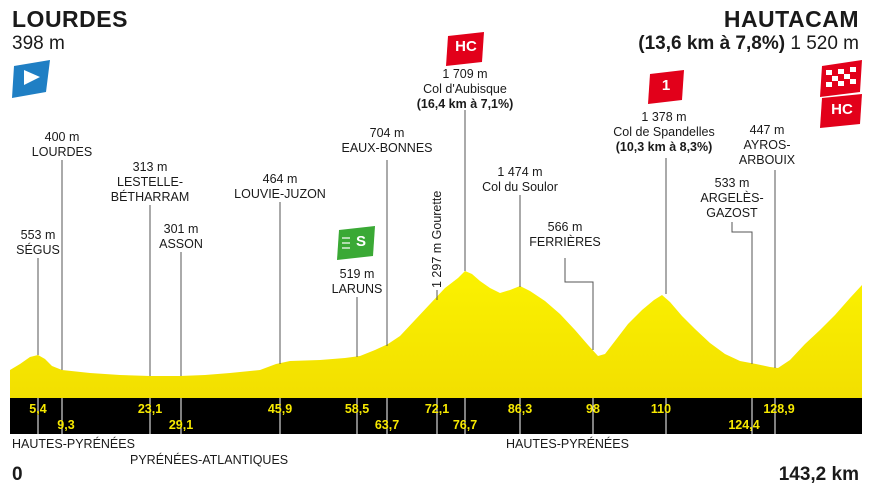 Image resolution: width=873 pixels, height=499 pixels. Describe the element at coordinates (38, 409) in the screenshot. I see `km-marker: 5,4` at that location.